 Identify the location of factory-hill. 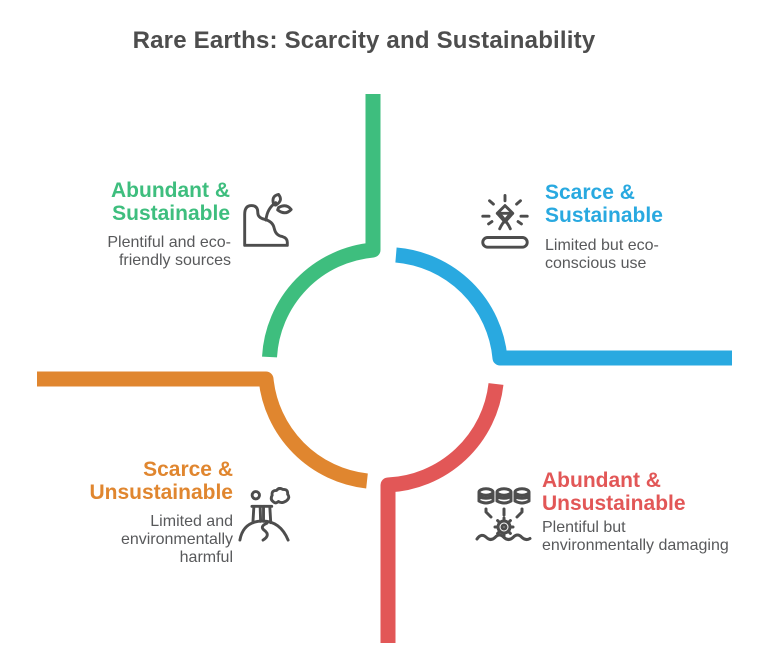
(264, 530).